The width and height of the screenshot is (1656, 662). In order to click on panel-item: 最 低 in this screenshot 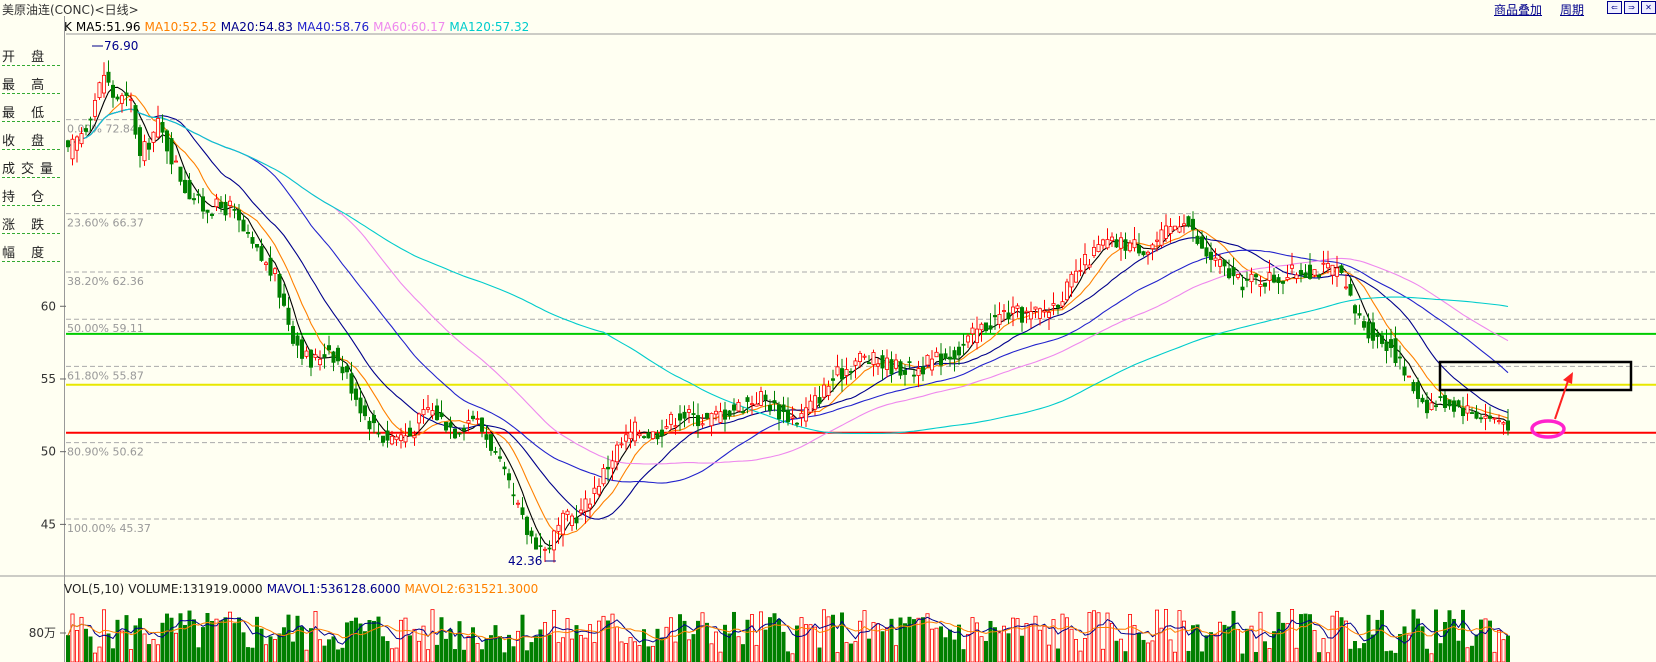, I will do `click(31, 112)`.